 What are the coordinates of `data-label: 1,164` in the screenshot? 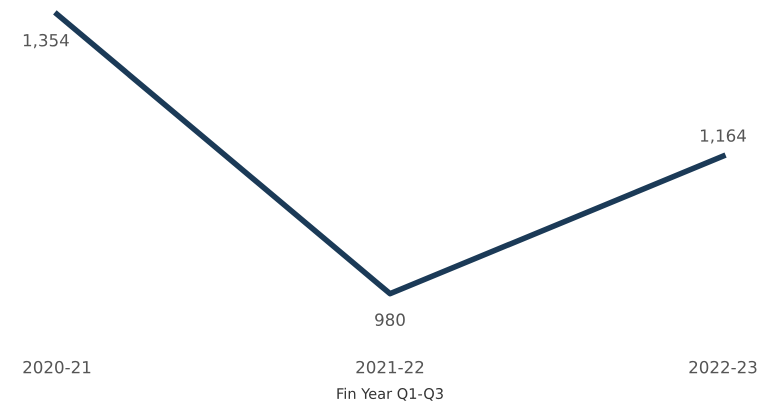 It's located at (723, 136).